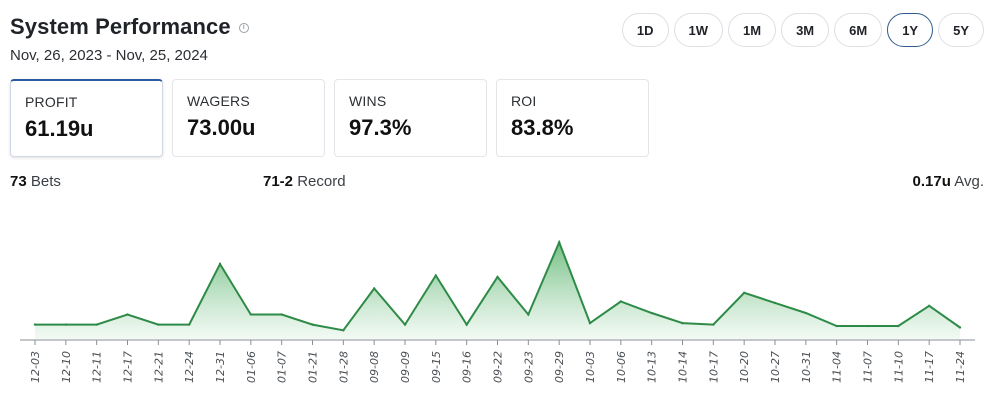 The image size is (1000, 404). I want to click on range-button-1y: 1Y, so click(910, 30).